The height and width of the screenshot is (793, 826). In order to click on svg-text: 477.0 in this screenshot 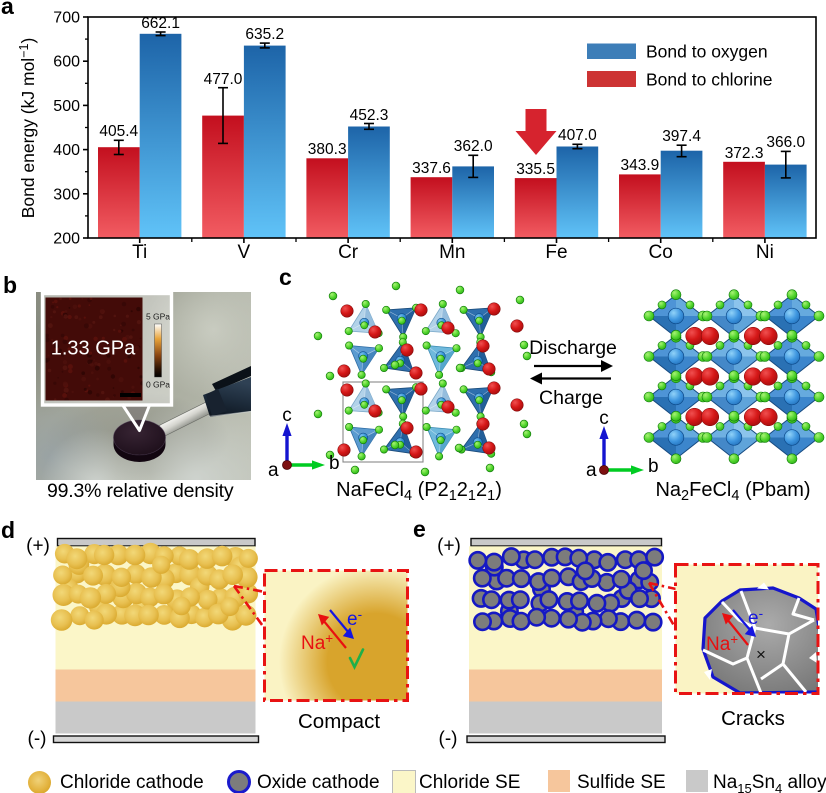, I will do `click(223, 79)`.